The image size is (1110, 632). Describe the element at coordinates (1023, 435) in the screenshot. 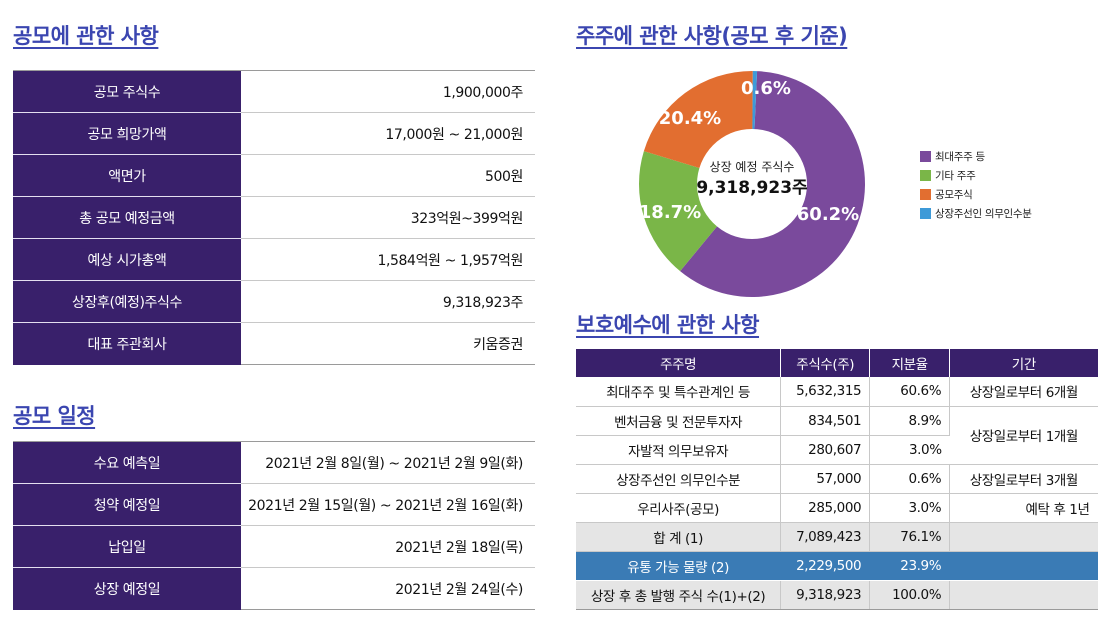

I see `cell-period: 상장일로부터 1개월` at that location.